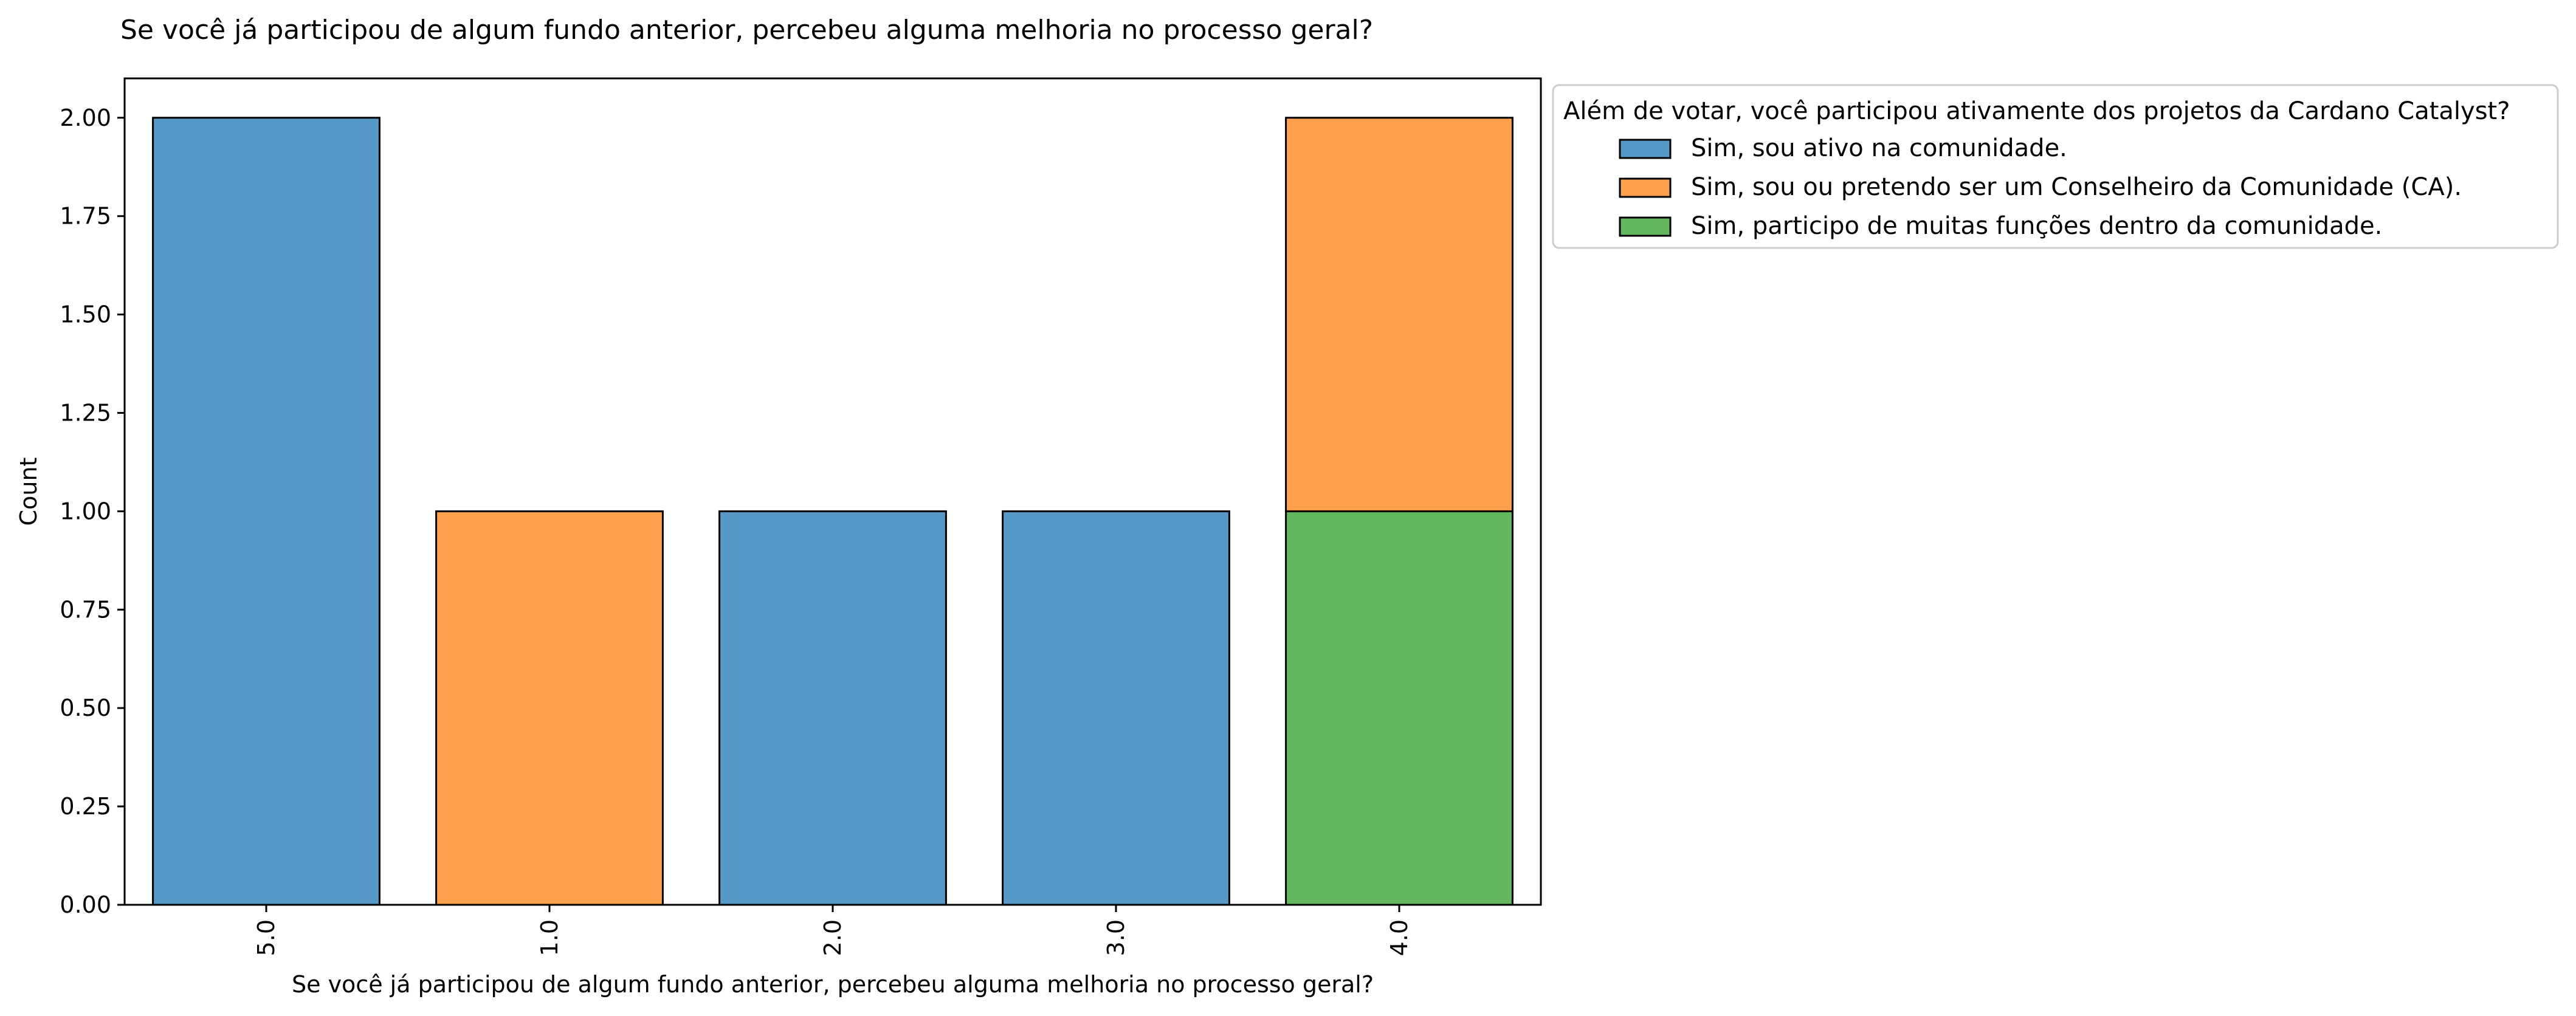 The height and width of the screenshot is (1016, 2576). Describe the element at coordinates (549, 708) in the screenshot. I see `bar-1.0-series-1` at that location.